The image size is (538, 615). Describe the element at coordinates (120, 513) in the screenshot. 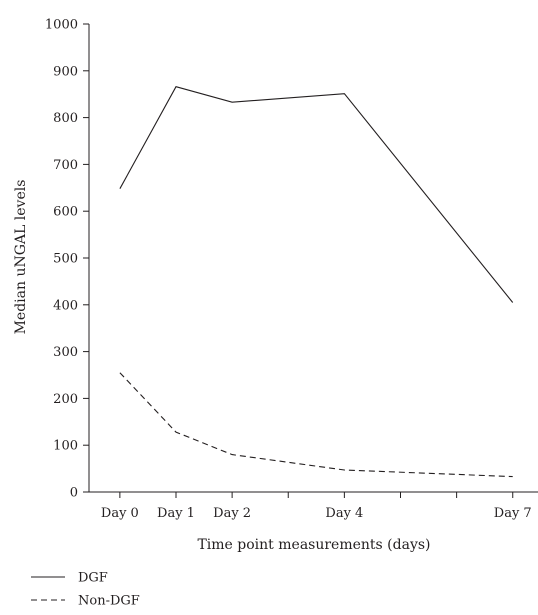

I see `x-tick-label: Day 0` at that location.